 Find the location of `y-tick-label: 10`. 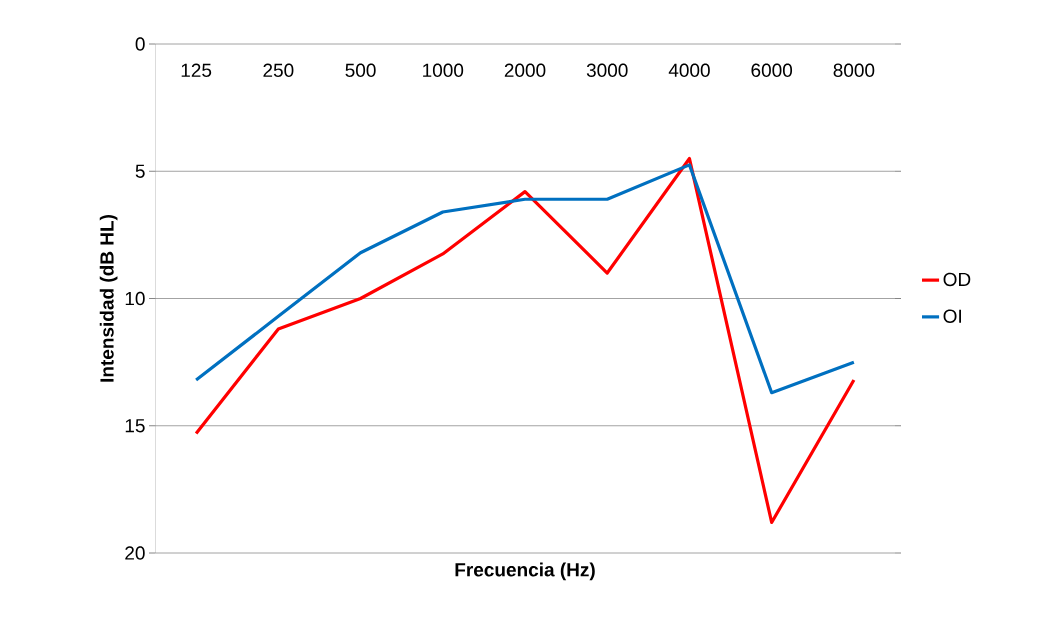

y-tick-label: 10 is located at coordinates (135, 298).